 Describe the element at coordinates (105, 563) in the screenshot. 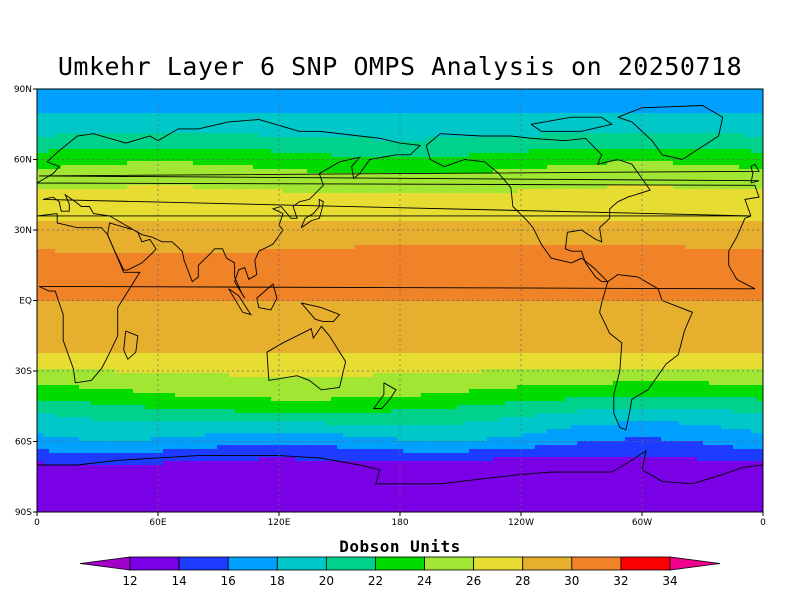

I see `colorbar-low-arrow` at that location.